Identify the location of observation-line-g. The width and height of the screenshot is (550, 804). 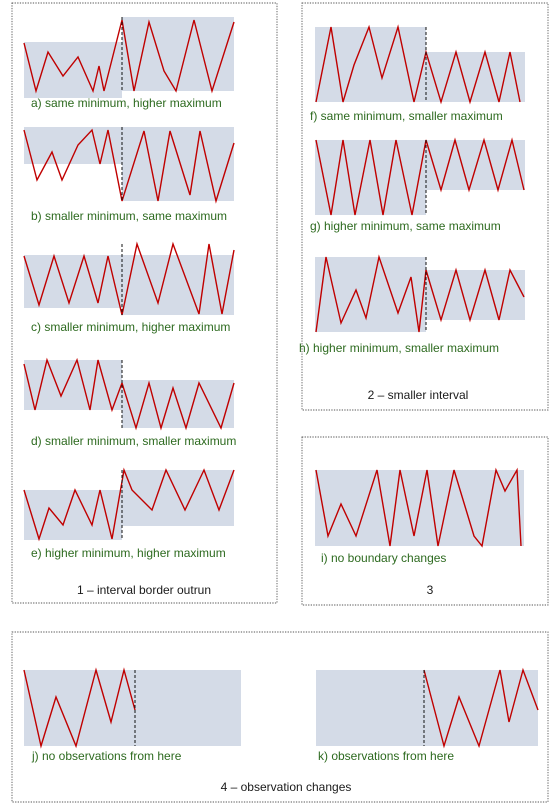
(420, 176).